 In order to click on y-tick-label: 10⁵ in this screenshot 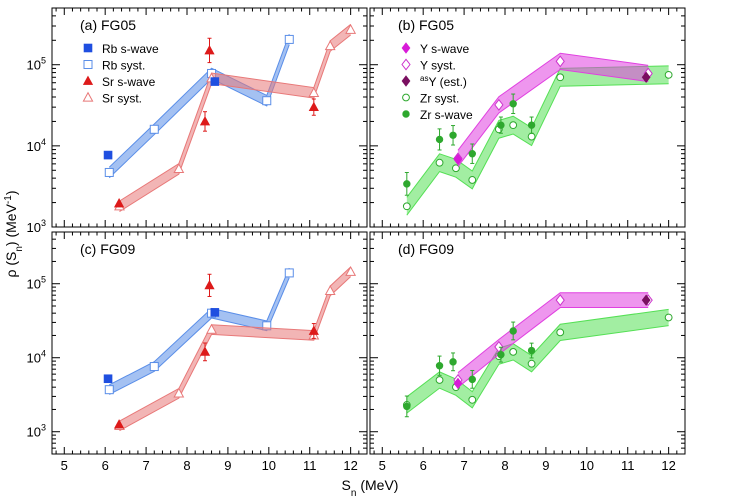, I will do `click(36, 283)`.